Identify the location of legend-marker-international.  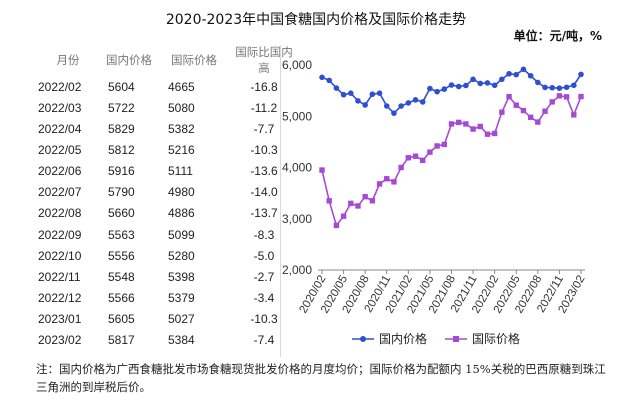
(456, 339).